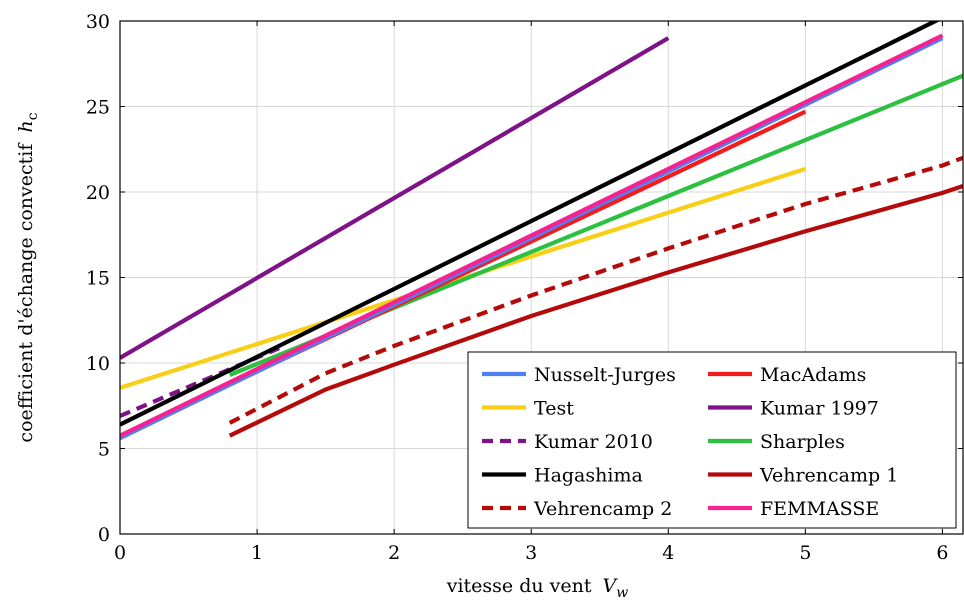  Describe the element at coordinates (98, 279) in the screenshot. I see `y-tick-label: 15` at that location.